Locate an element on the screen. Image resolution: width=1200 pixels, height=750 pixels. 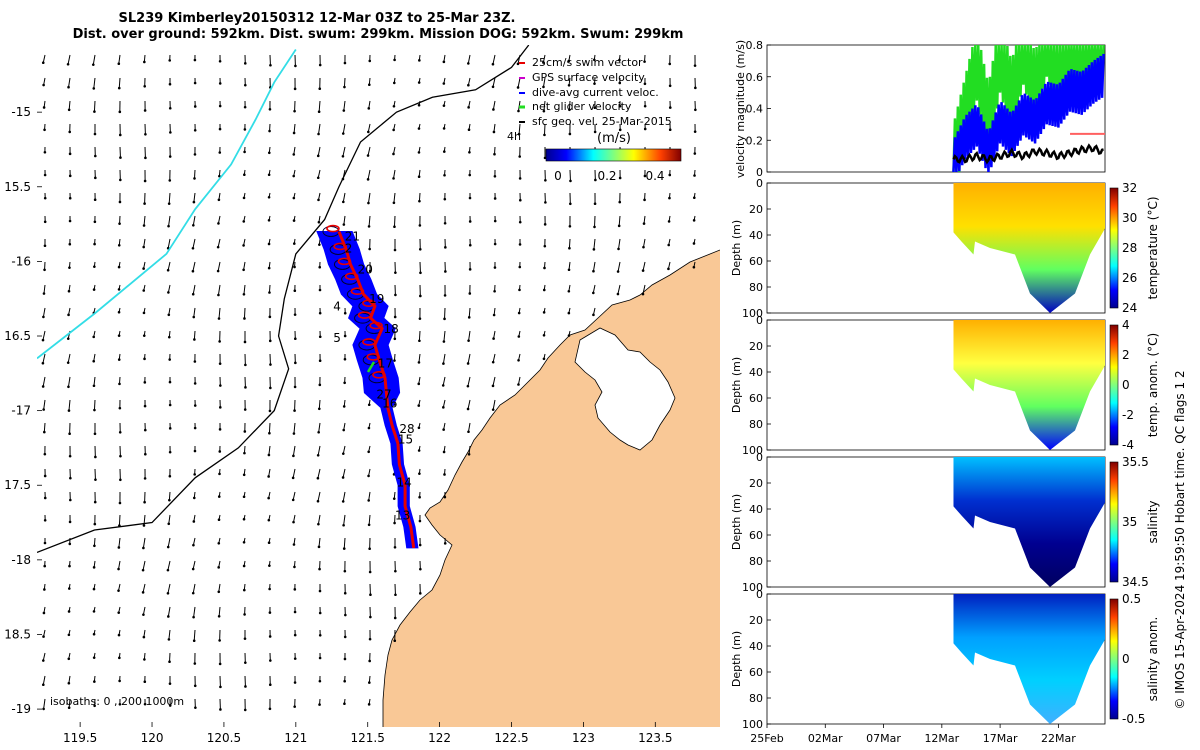
velocity-line-dive is located at coordinates (1028, 113).